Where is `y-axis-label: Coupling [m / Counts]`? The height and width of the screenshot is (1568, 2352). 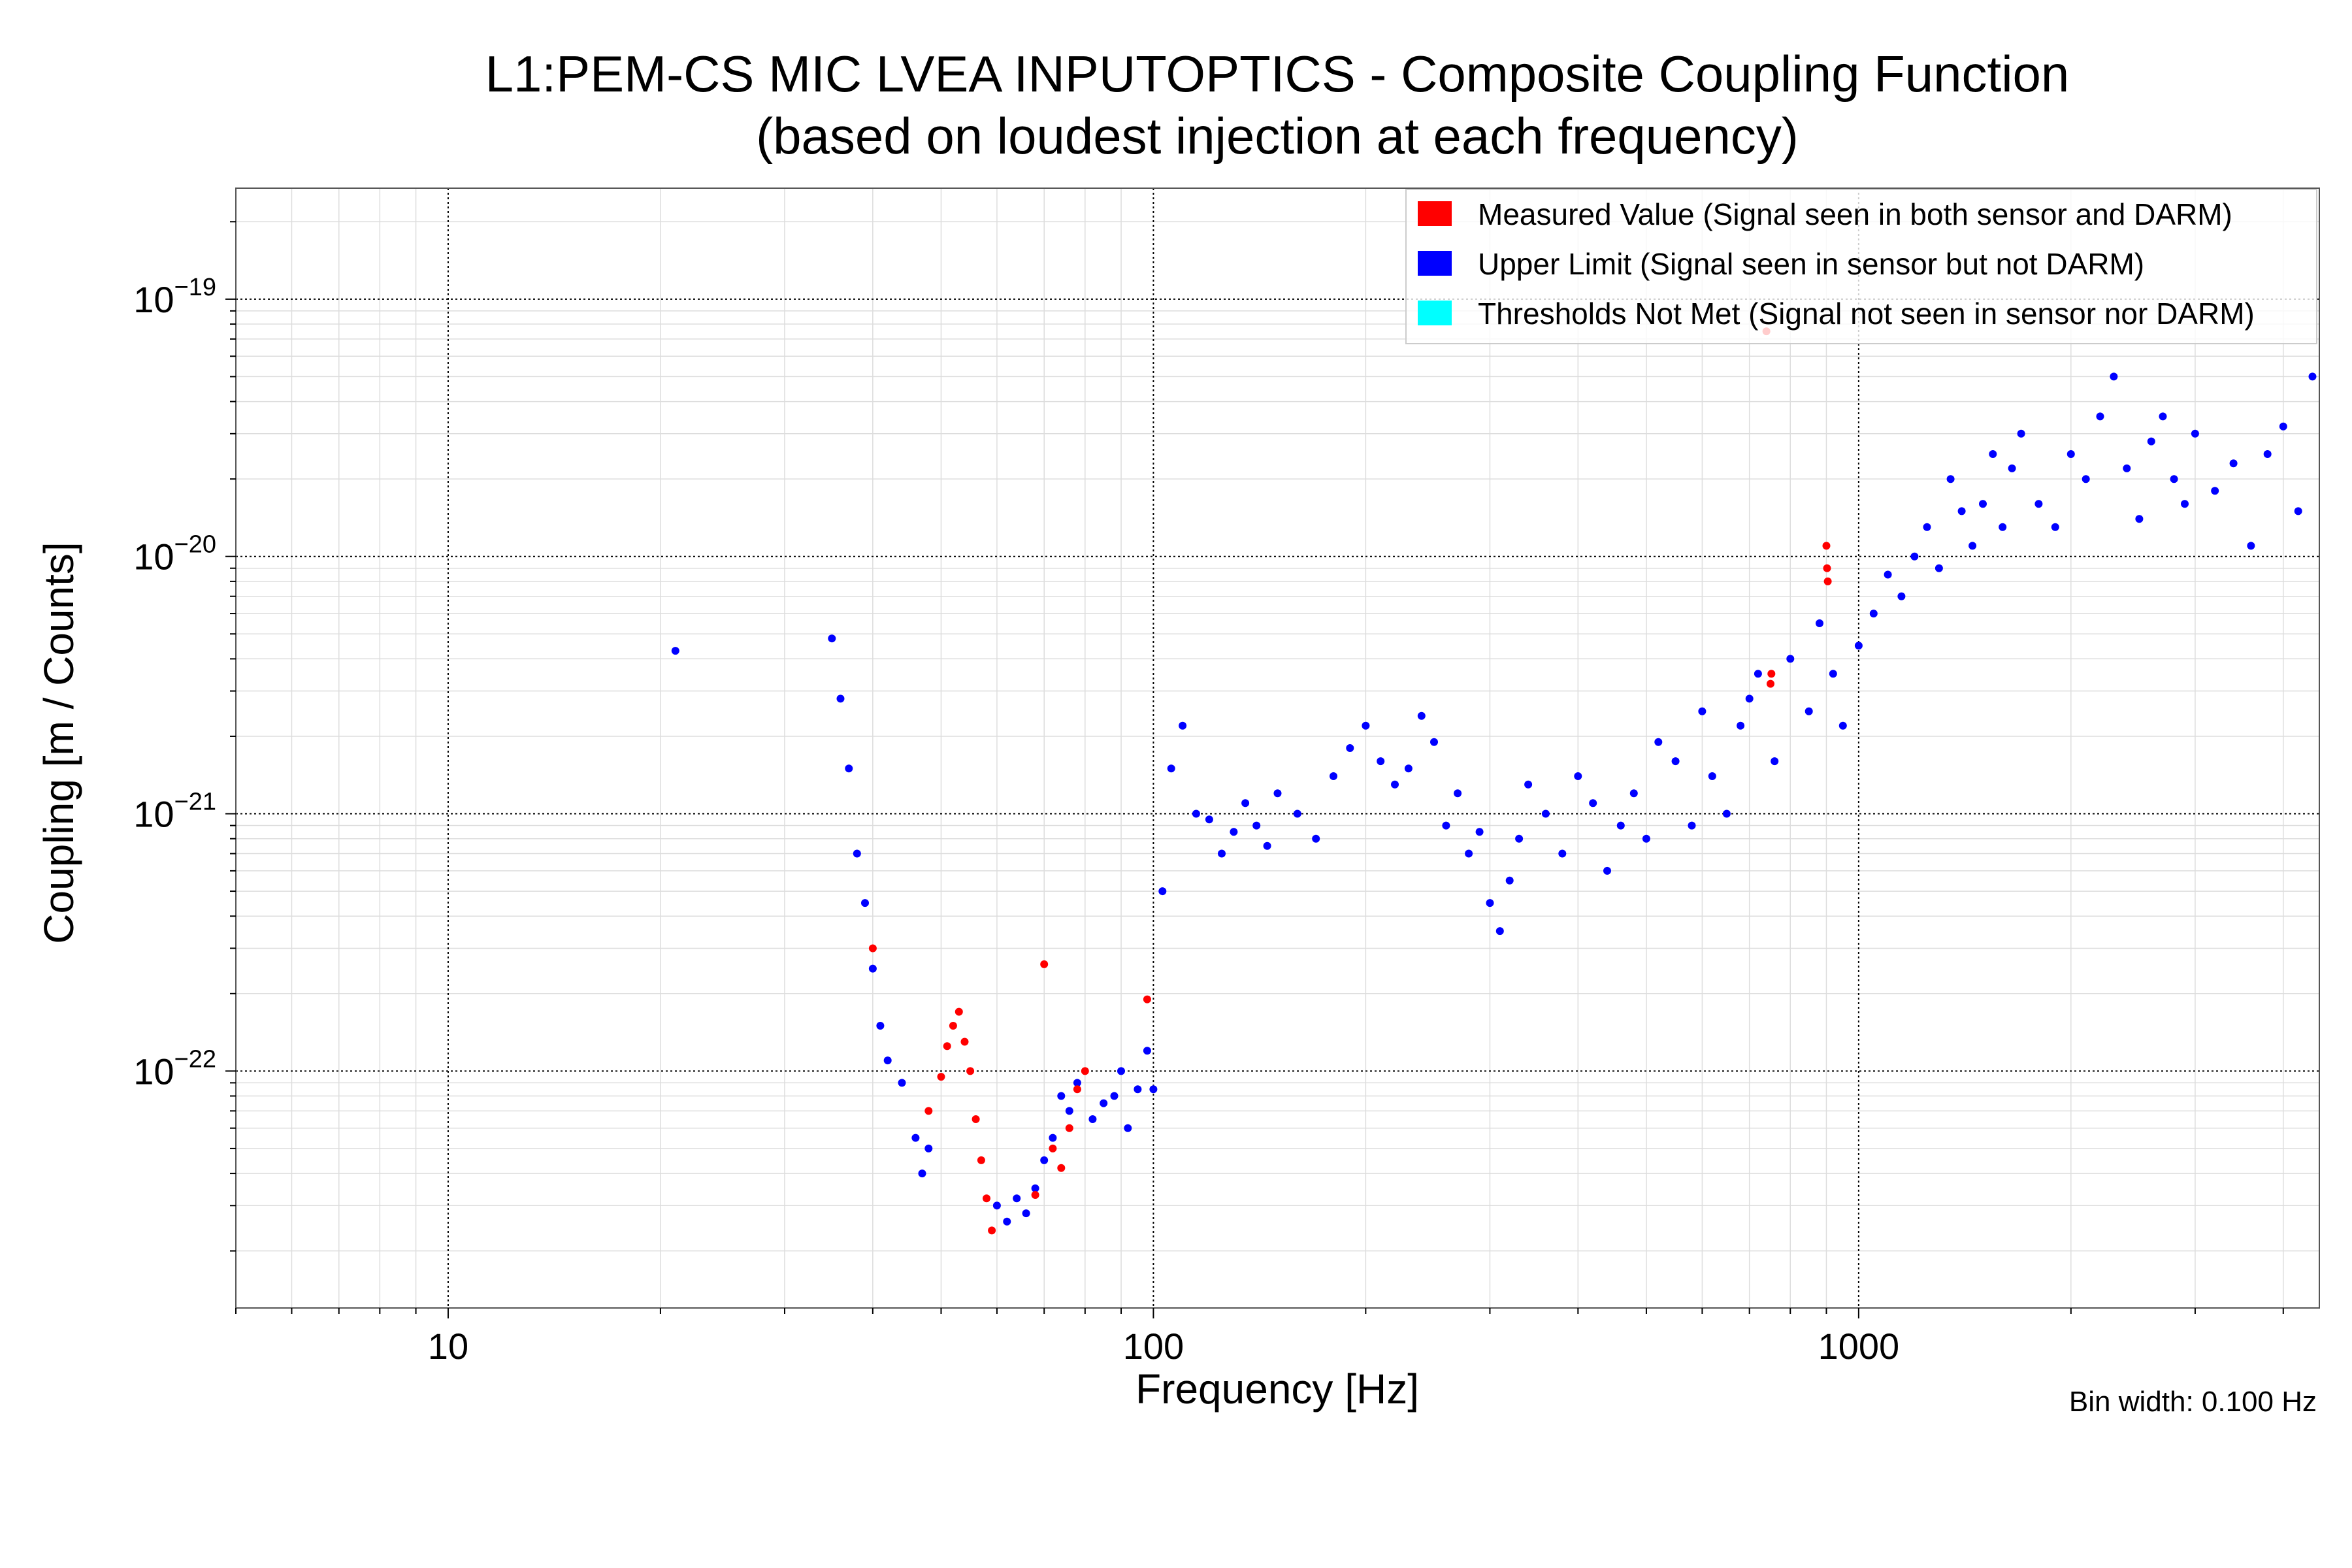 y-axis-label: Coupling [m / Counts] is located at coordinates (58, 742).